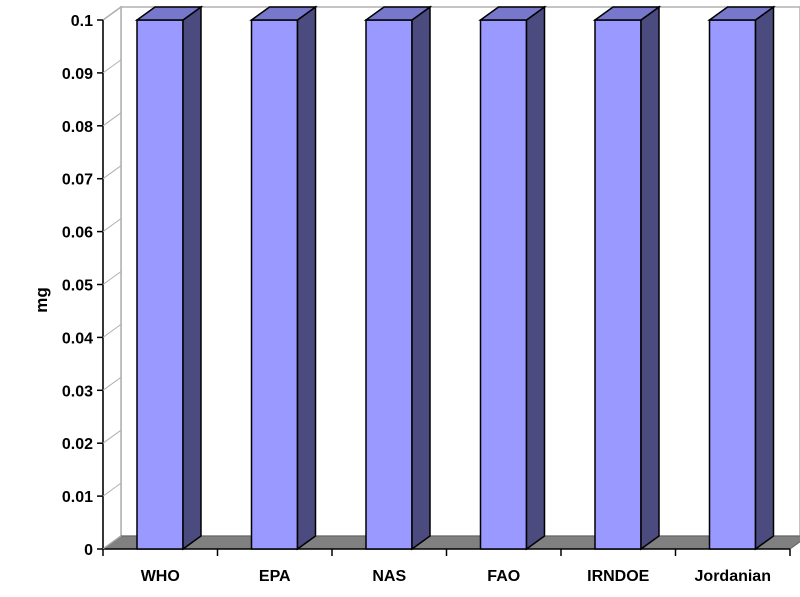 This screenshot has height=597, width=800. What do you see at coordinates (77, 127) in the screenshot?
I see `y-tick-label: 0.08` at bounding box center [77, 127].